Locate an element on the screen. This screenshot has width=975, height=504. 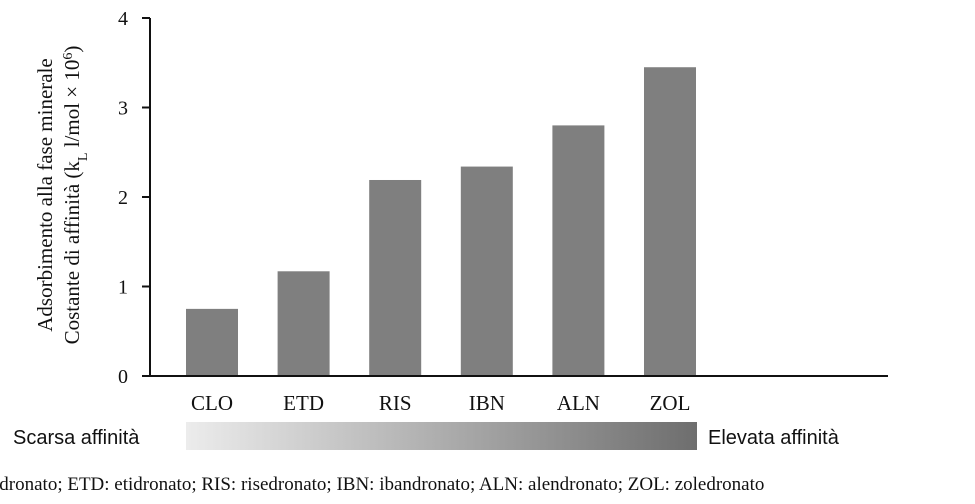
y-axis-title-line1: Adsorbimento alla fase minerale is located at coordinates (45, 194).